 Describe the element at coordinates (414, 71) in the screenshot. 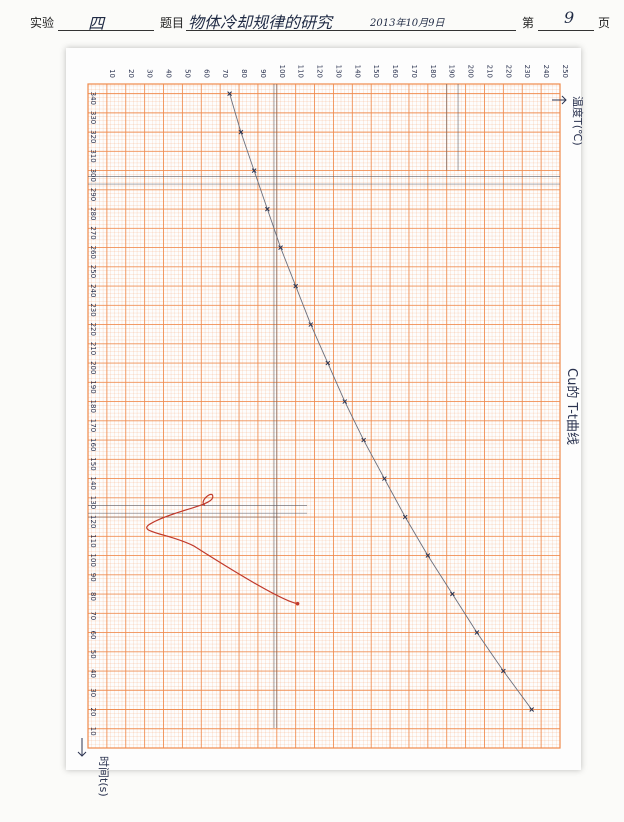

I see `temperature-tick-label: 170` at that location.